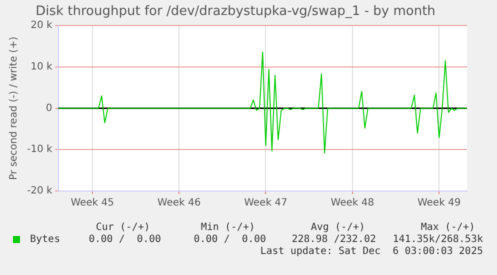 The width and height of the screenshot is (497, 275). What do you see at coordinates (41, 67) in the screenshot?
I see `y-tick-label: 10 k` at bounding box center [41, 67].